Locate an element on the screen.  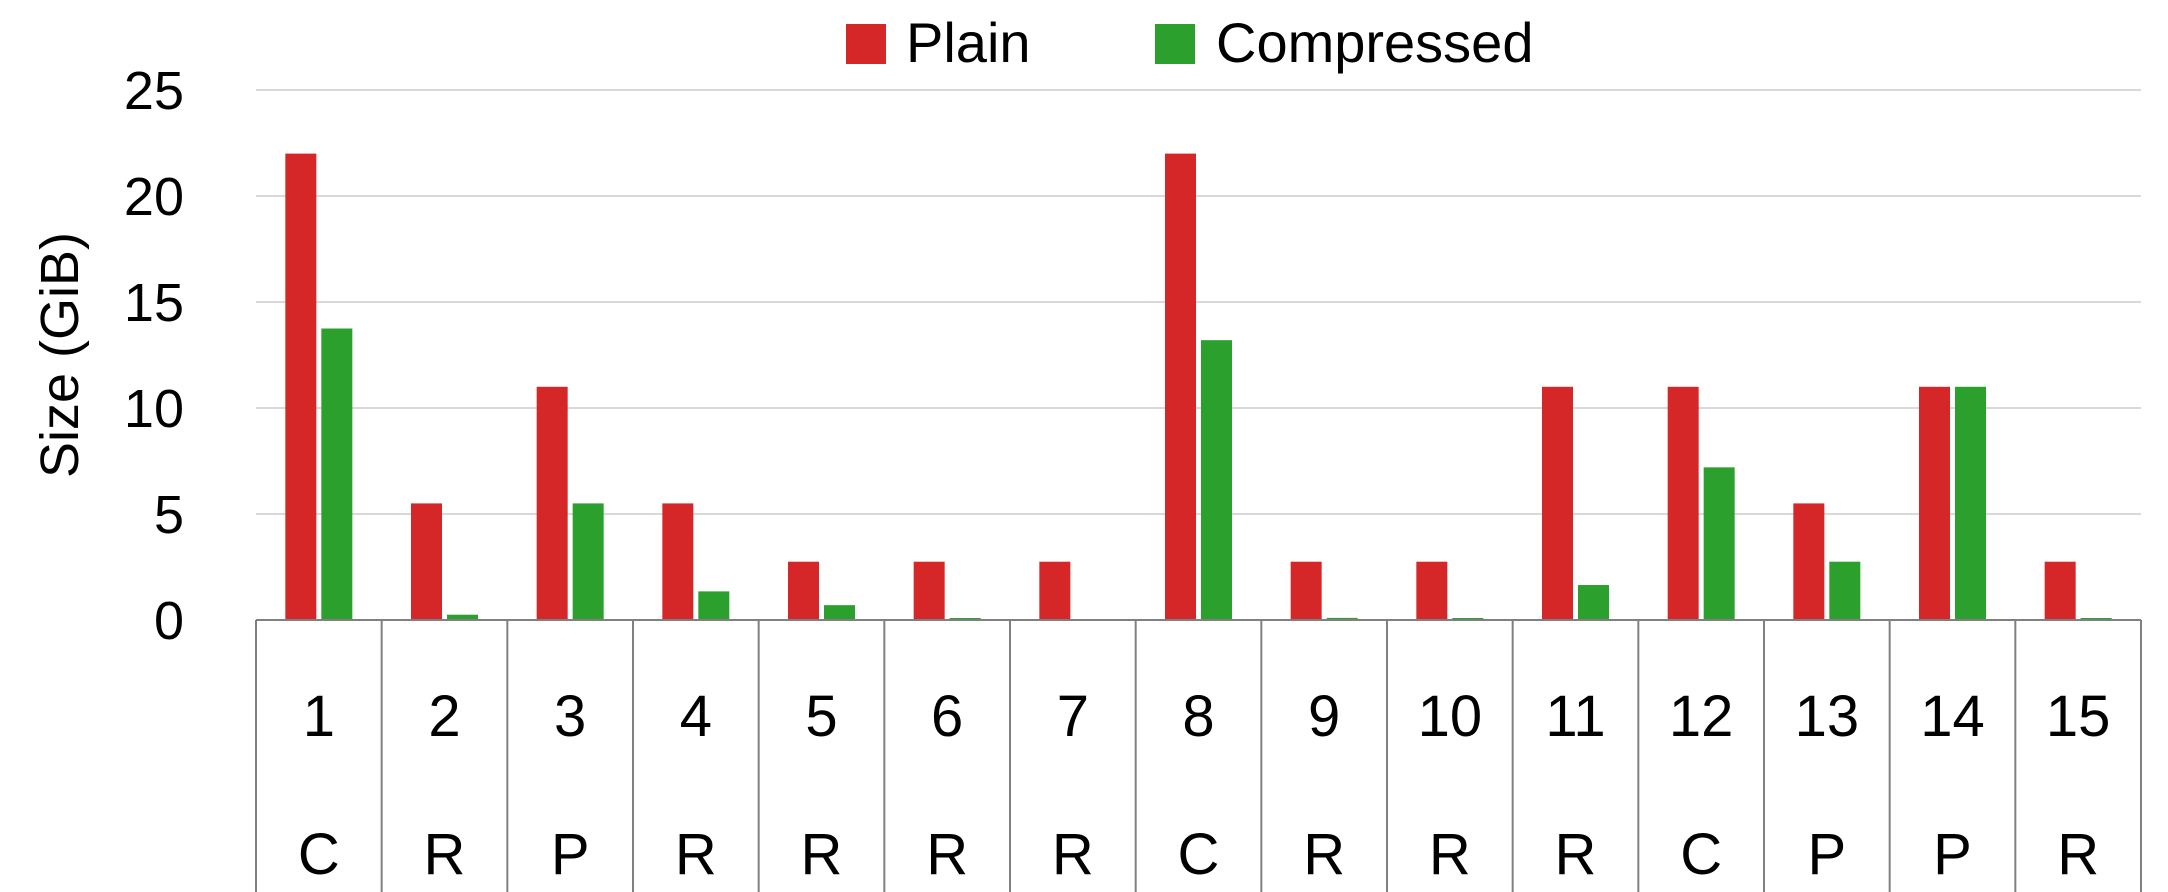
x-tick-label: 11 is located at coordinates (1575, 716).